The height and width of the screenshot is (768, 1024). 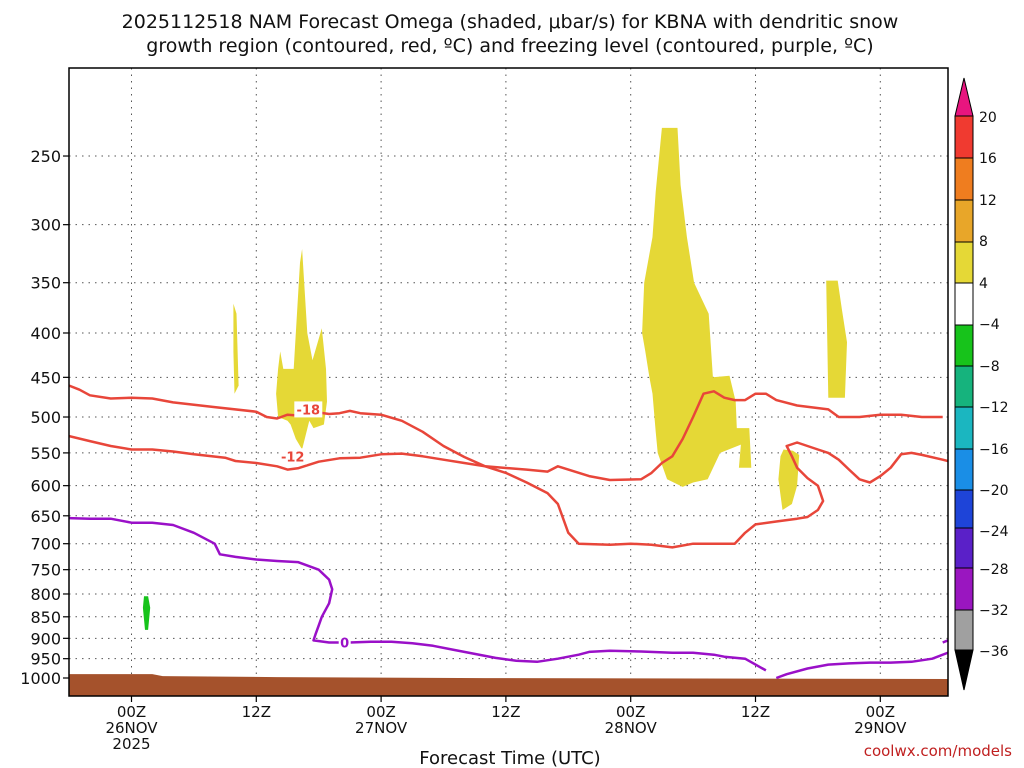 What do you see at coordinates (994, 532) in the screenshot?
I see `colorbar-label-10: −24` at bounding box center [994, 532].